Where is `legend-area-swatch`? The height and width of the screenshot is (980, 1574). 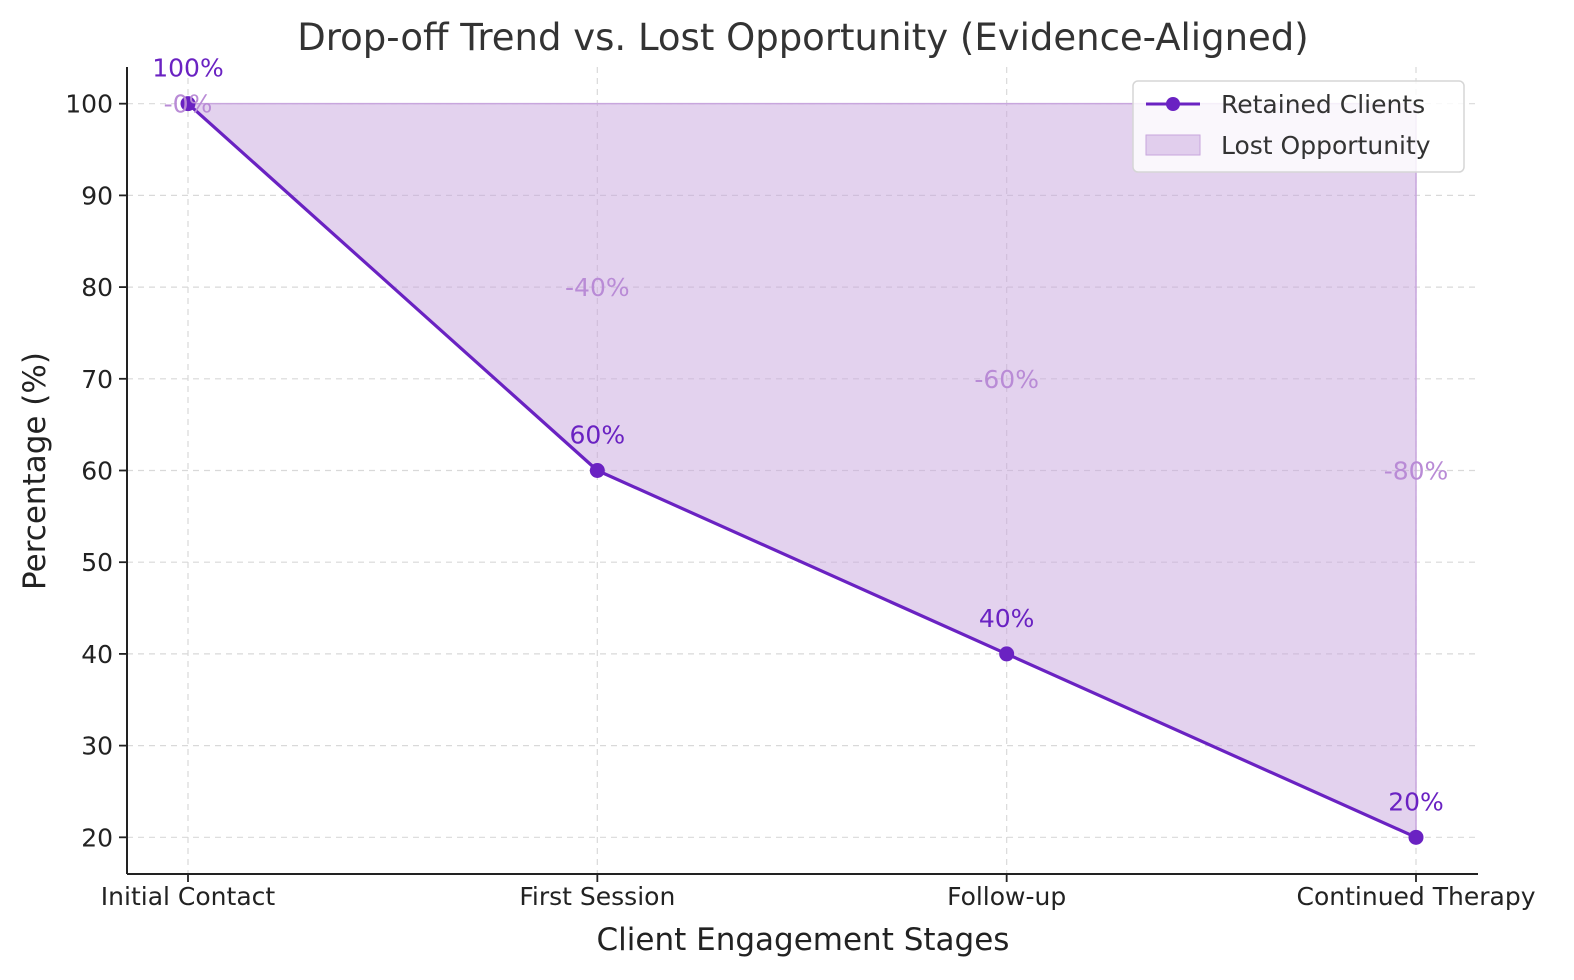
legend-area-swatch is located at coordinates (1173, 145).